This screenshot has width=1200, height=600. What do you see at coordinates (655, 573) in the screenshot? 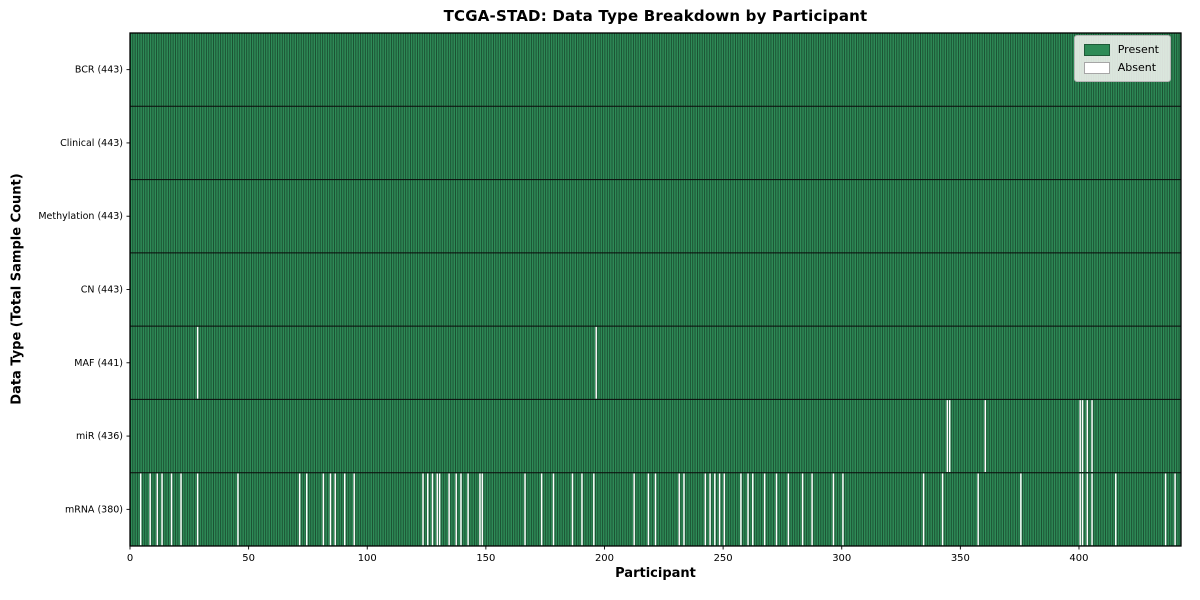
I see `x-axis-title: Participant` at bounding box center [655, 573].